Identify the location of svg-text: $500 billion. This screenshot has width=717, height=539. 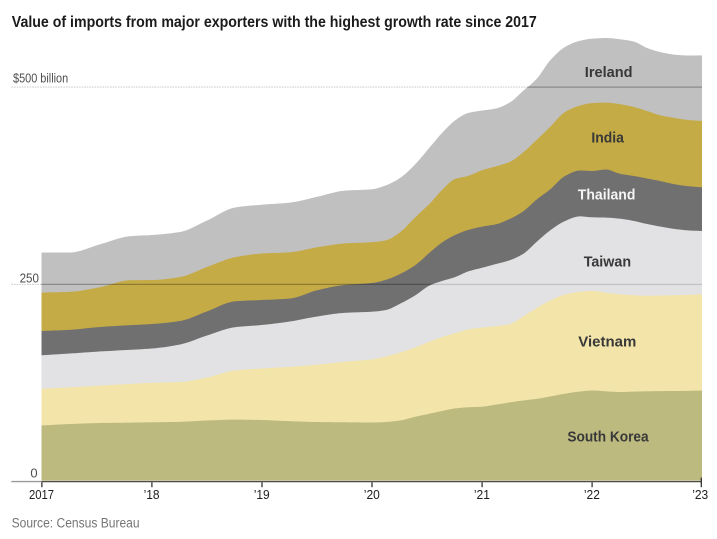
(40, 78).